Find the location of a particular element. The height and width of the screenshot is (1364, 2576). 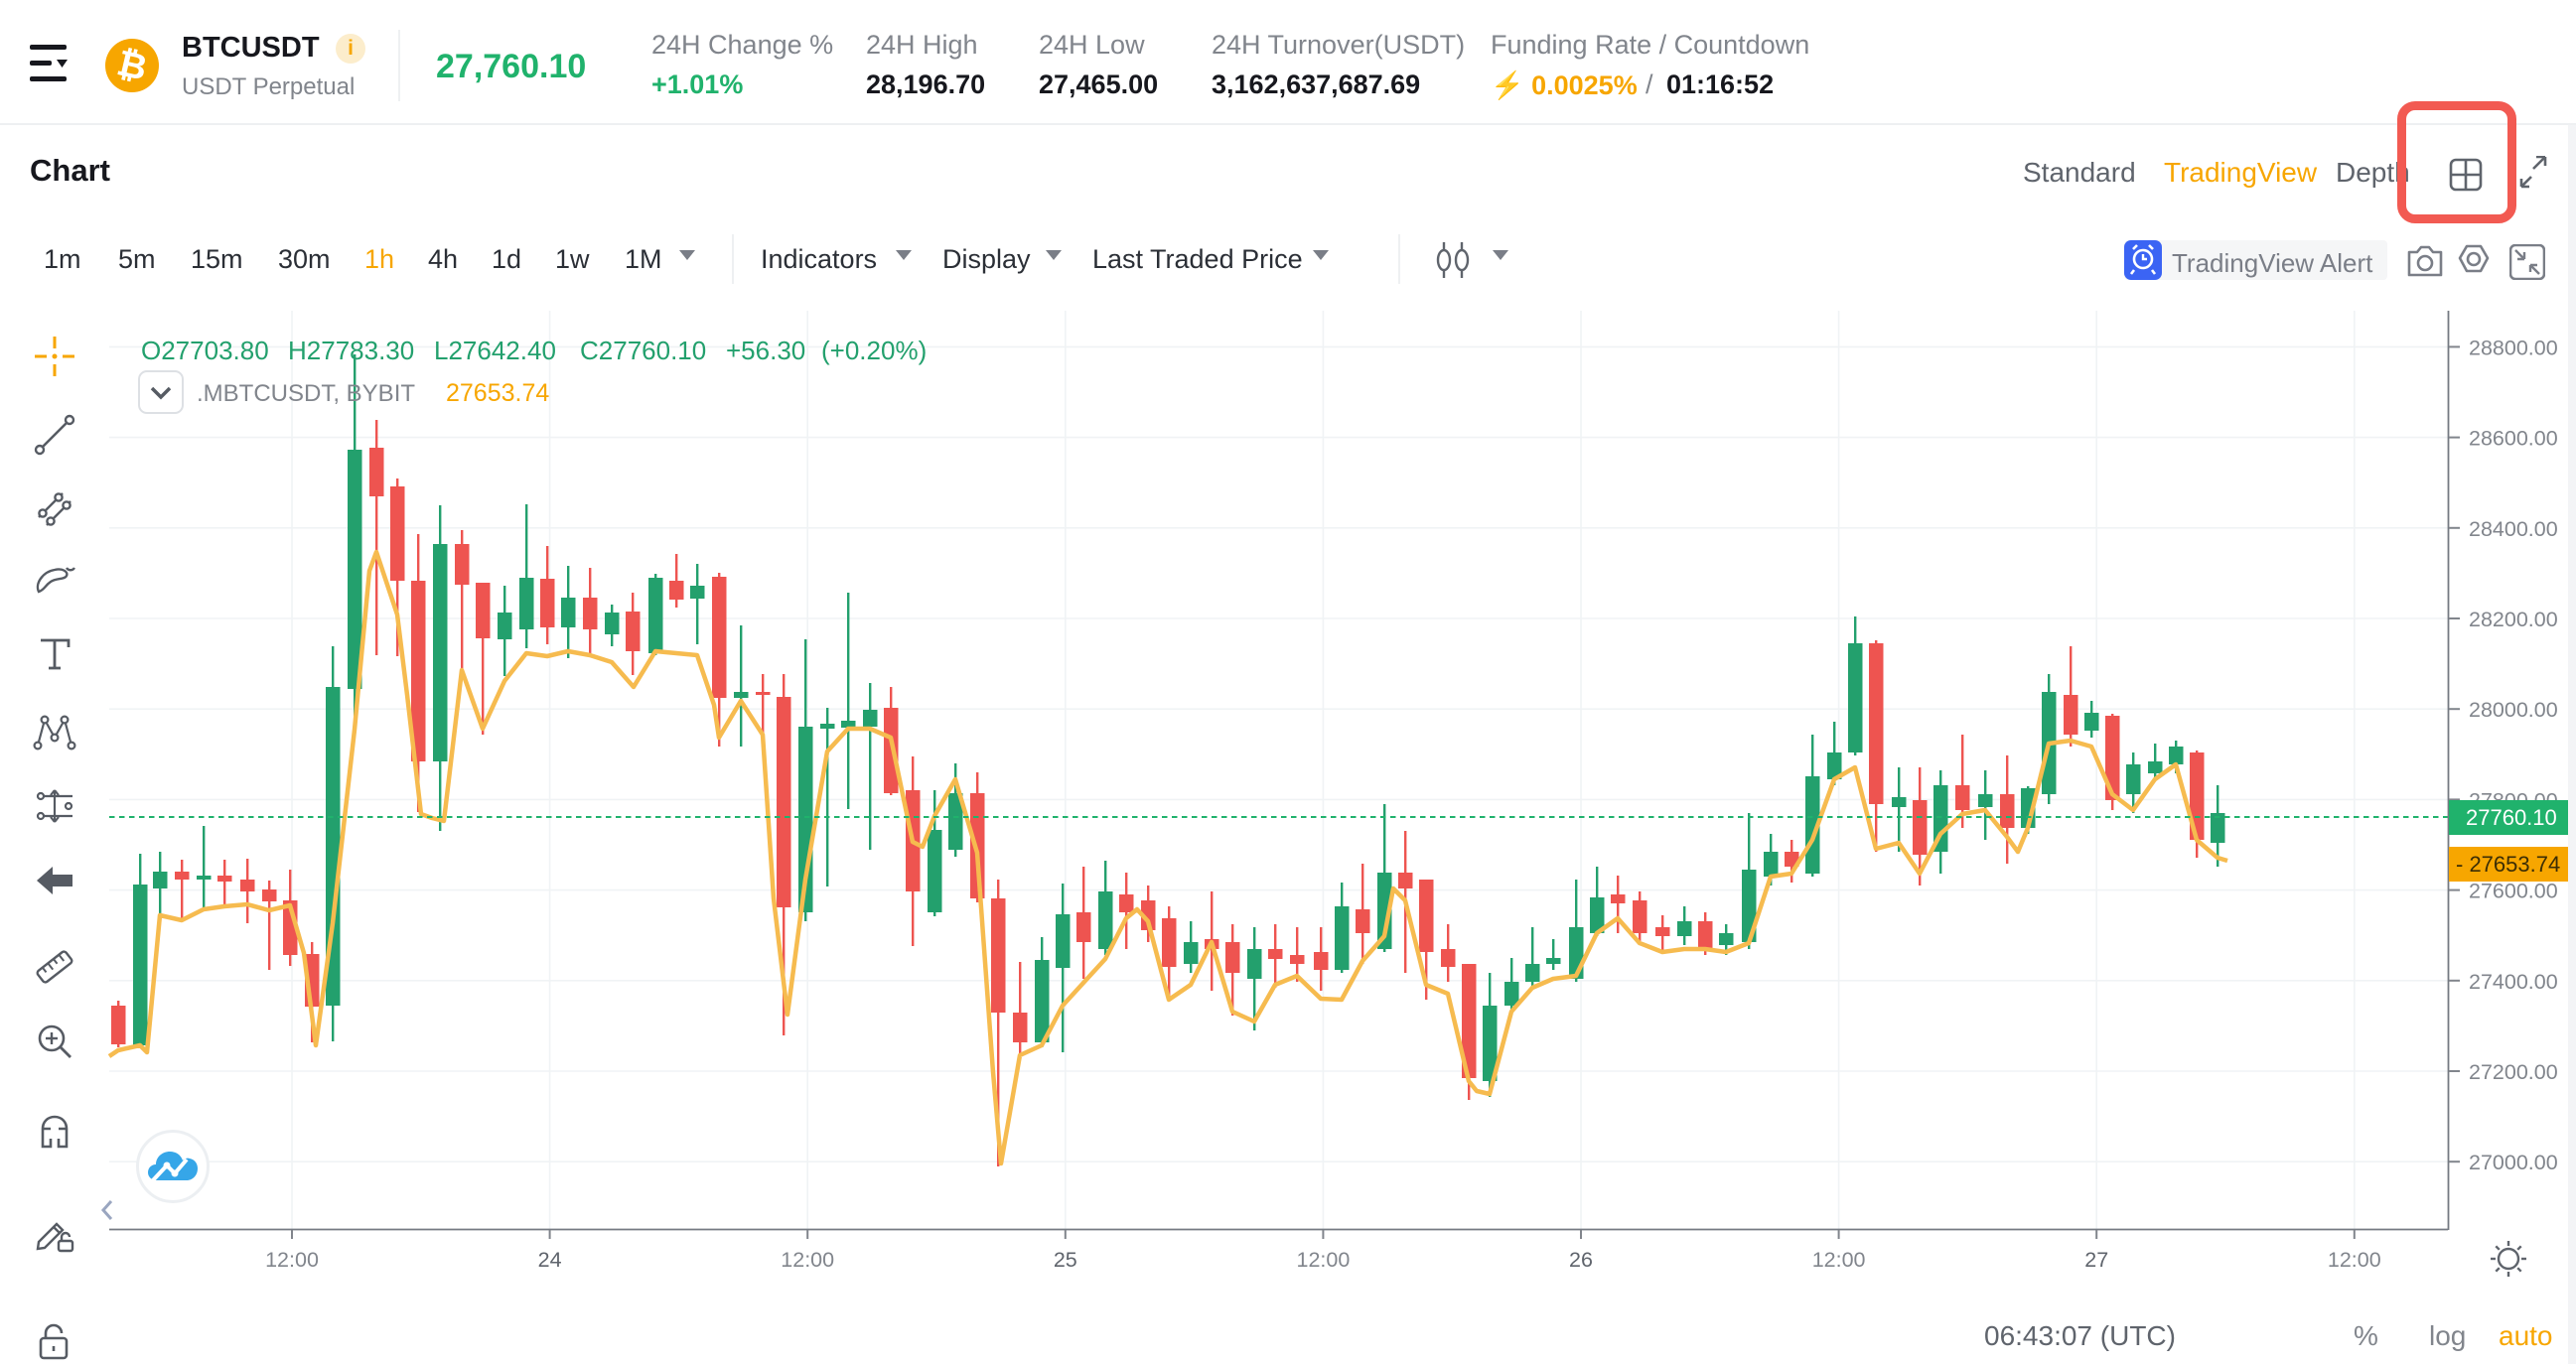

svg-text: 25 is located at coordinates (1065, 1260).